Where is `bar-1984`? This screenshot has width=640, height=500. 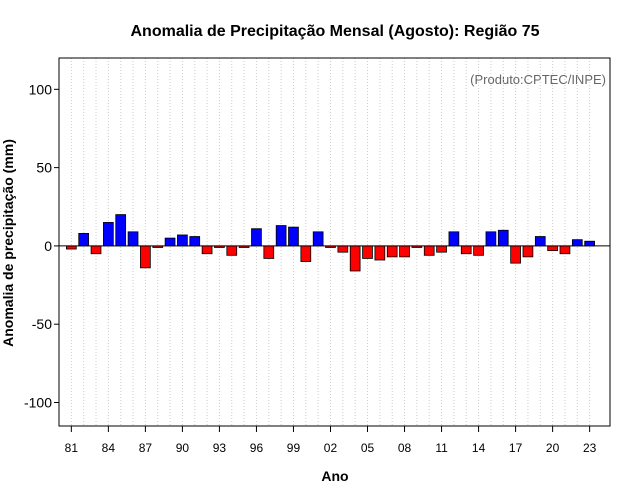 bar-1984 is located at coordinates (108, 234).